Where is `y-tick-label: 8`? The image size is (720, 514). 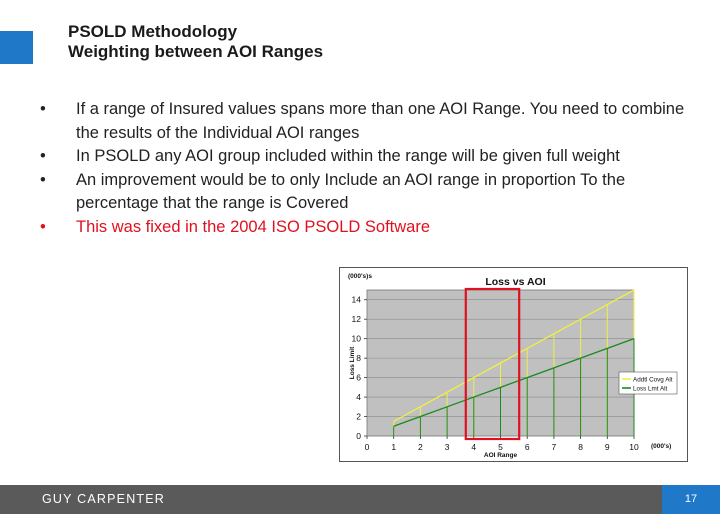
y-tick-label: 8 is located at coordinates (358, 358).